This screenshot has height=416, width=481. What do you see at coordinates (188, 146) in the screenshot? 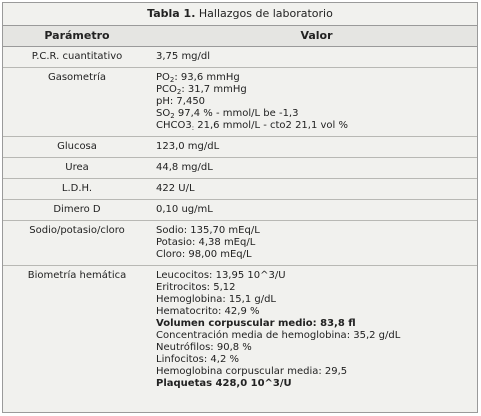
I see `row-value: 123,0 mg/dL` at bounding box center [188, 146].